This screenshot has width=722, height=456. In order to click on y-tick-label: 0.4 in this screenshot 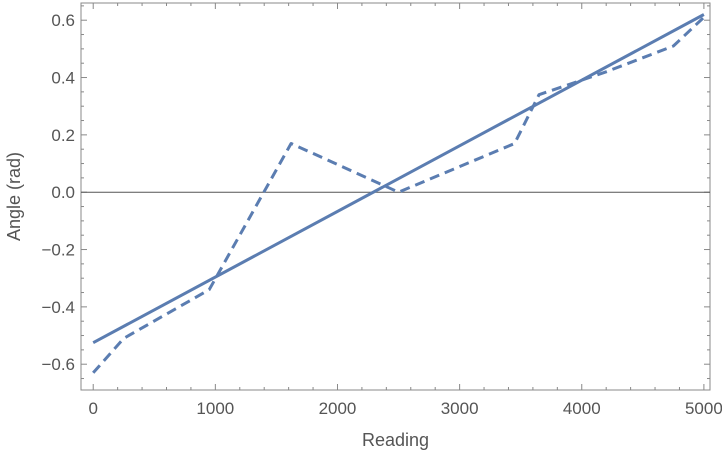, I will do `click(63, 78)`.